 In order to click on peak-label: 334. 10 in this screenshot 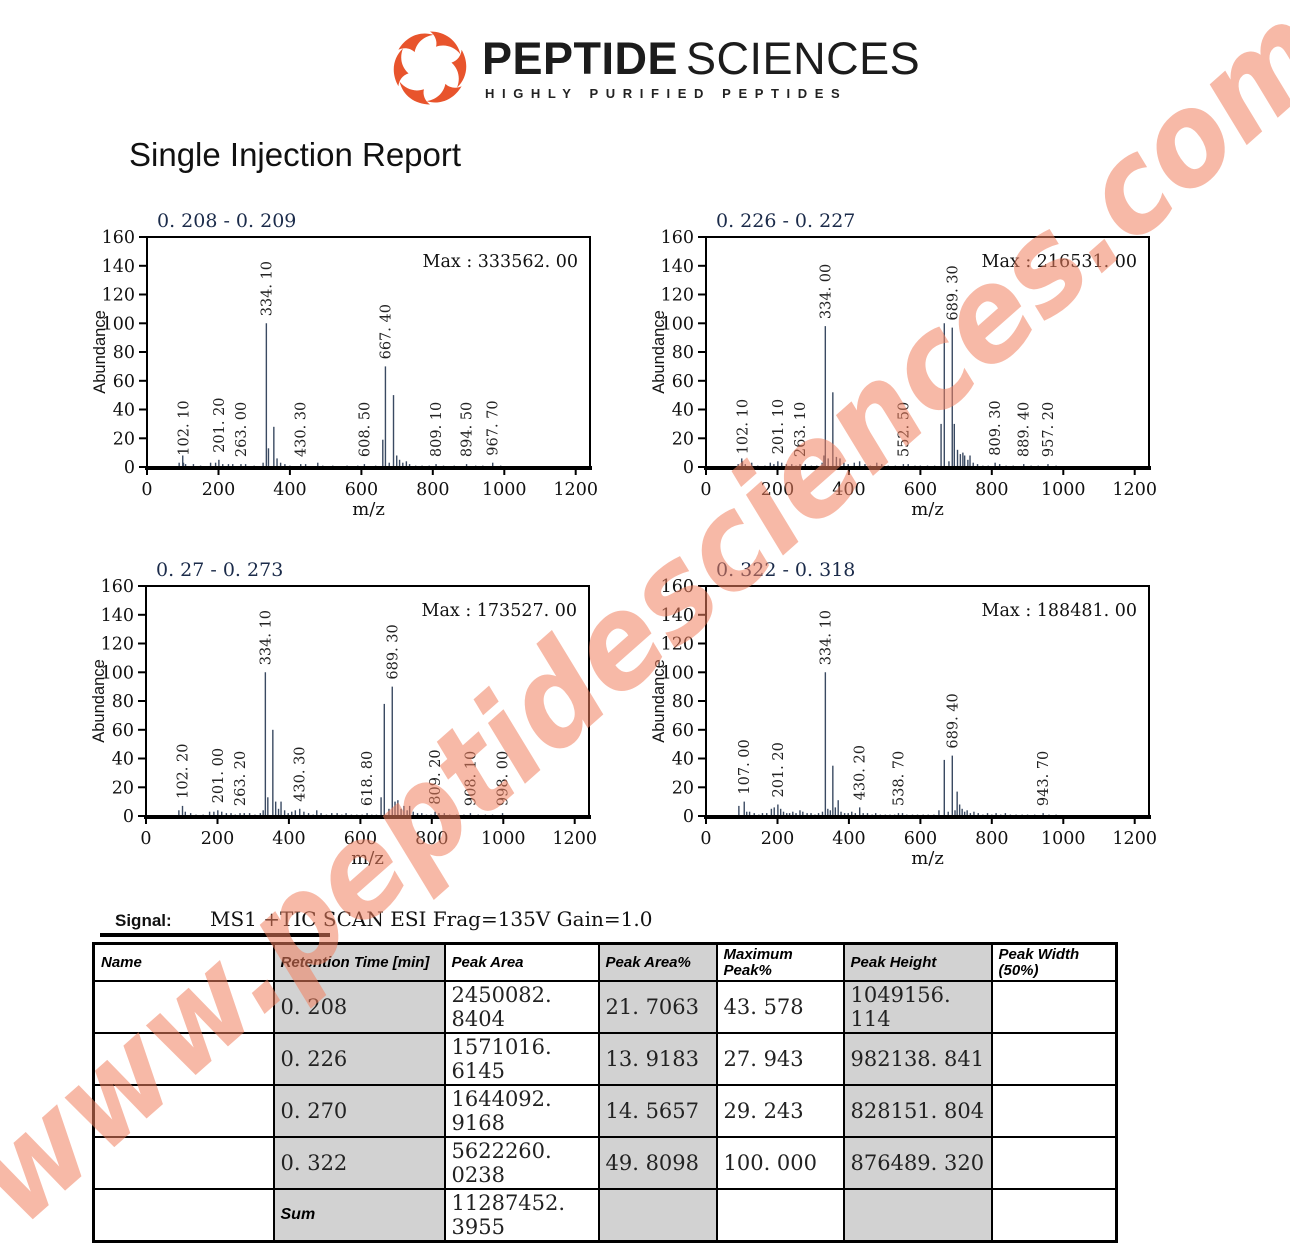, I will do `click(826, 637)`.